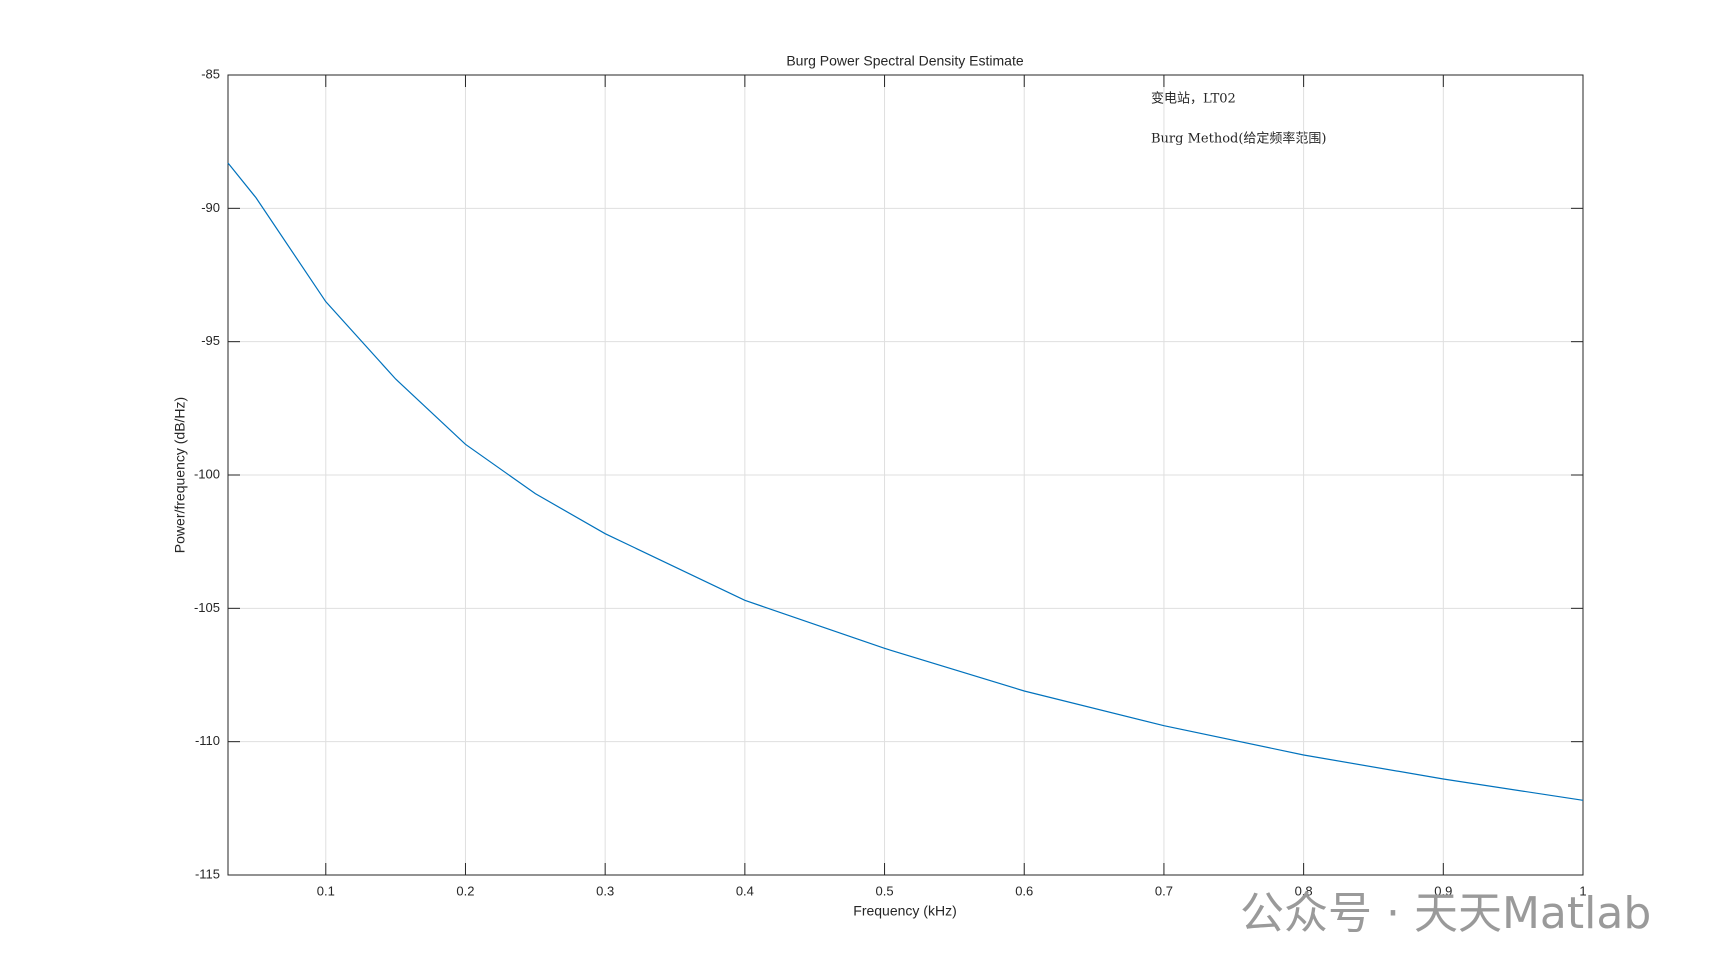 The width and height of the screenshot is (1728, 972). I want to click on x-axis-label: Frequency (kHz), so click(904, 911).